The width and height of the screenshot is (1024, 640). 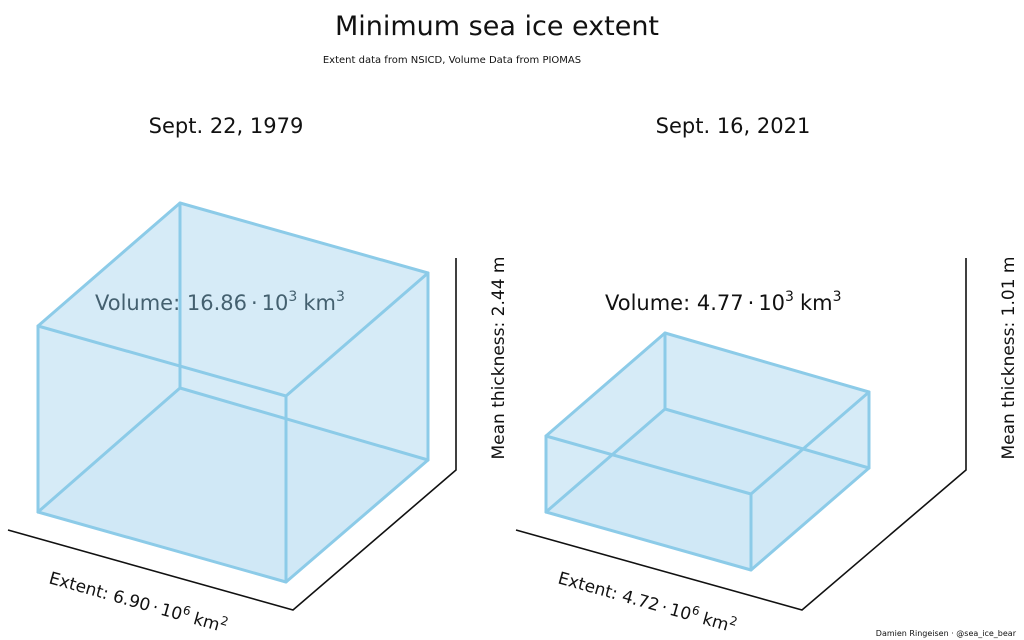 I want to click on panel-2021-thickness-label: Mean thickness: 1.01 m, so click(x=1009, y=358).